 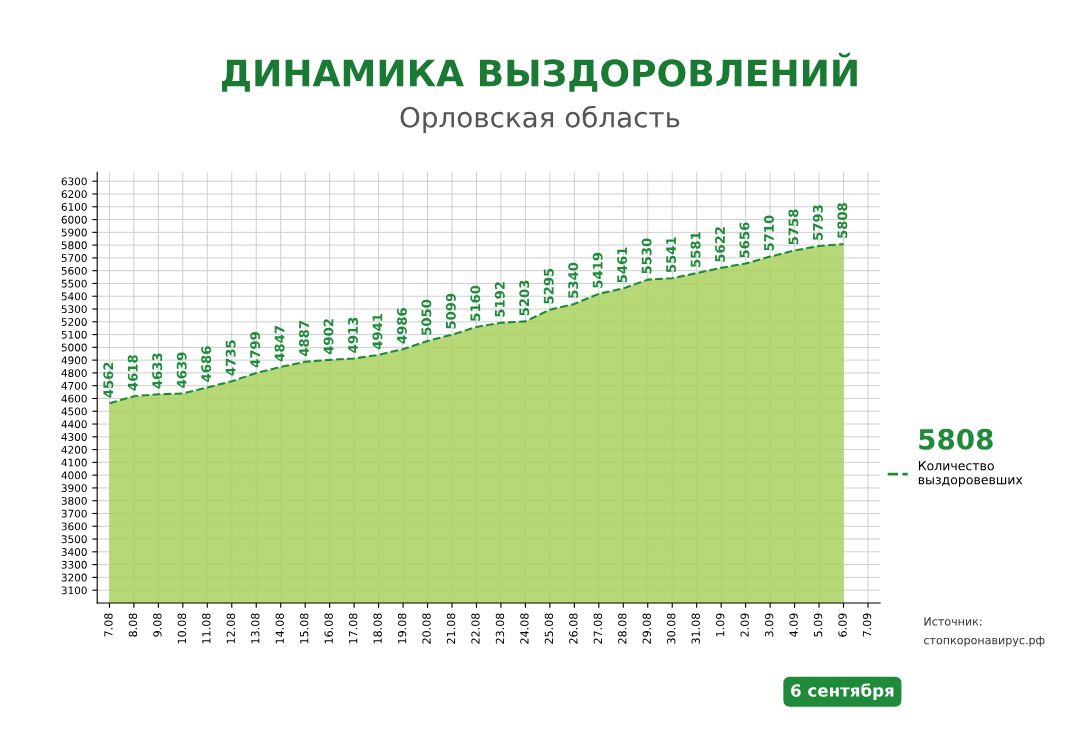 I want to click on x-tick-label: 14.08, so click(x=279, y=628).